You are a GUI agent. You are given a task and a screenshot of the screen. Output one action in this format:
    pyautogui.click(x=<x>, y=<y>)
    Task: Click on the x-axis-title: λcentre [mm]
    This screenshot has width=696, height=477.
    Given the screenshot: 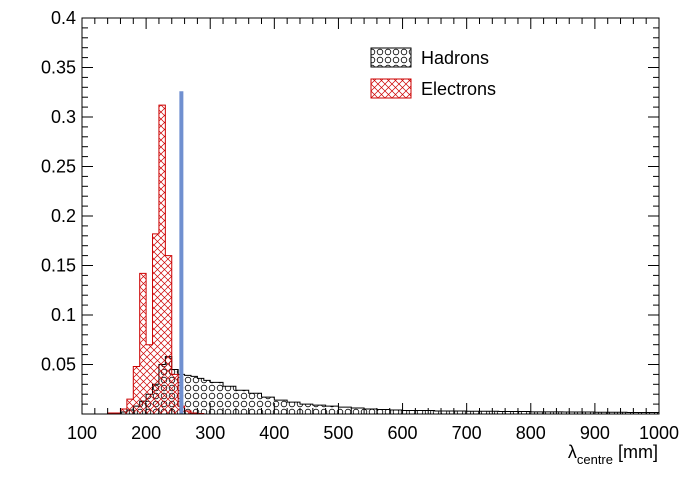 What is the action you would take?
    pyautogui.click(x=613, y=454)
    